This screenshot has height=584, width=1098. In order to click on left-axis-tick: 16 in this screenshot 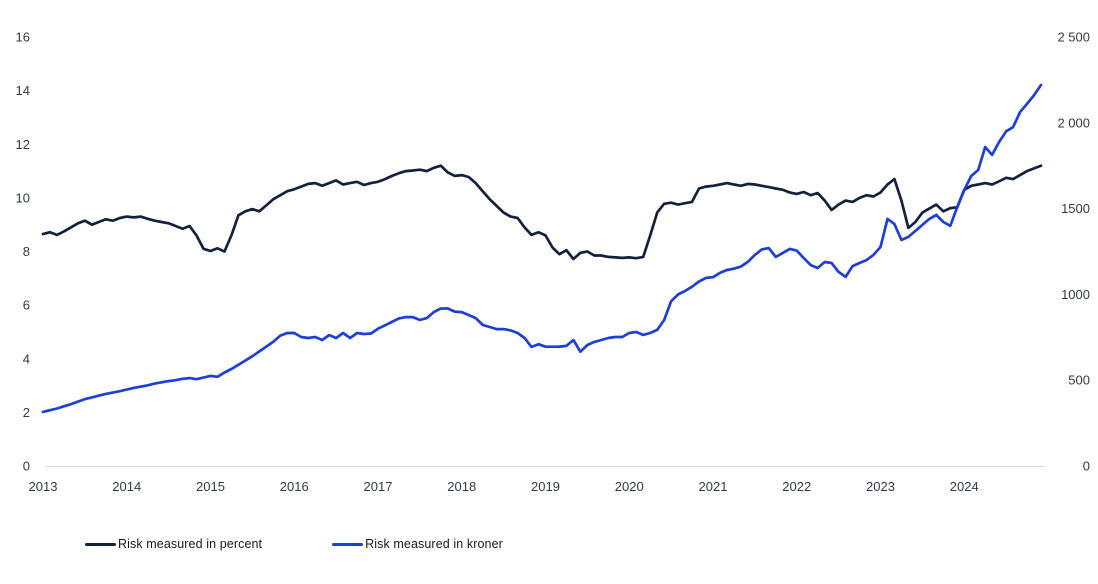, I will do `click(23, 37)`.